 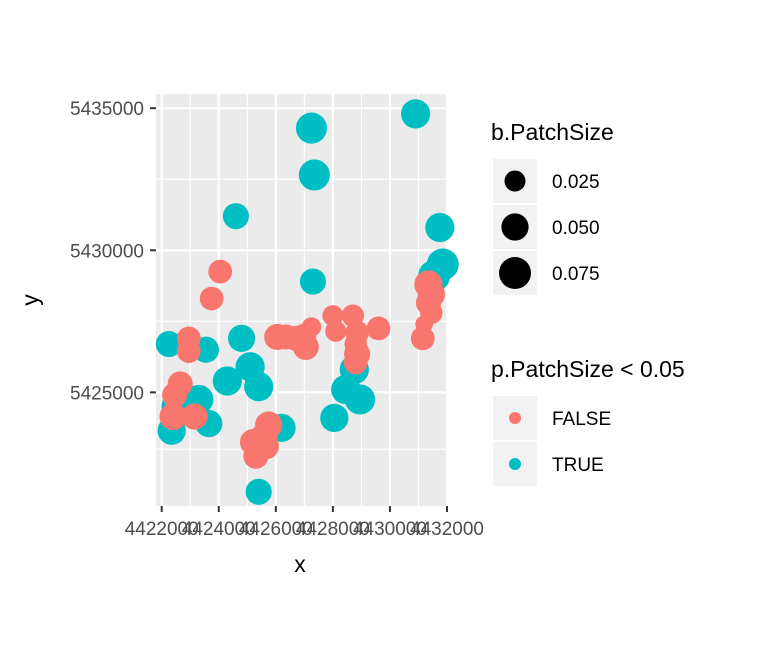 What do you see at coordinates (576, 182) in the screenshot?
I see `size-legend-label: 0.025` at bounding box center [576, 182].